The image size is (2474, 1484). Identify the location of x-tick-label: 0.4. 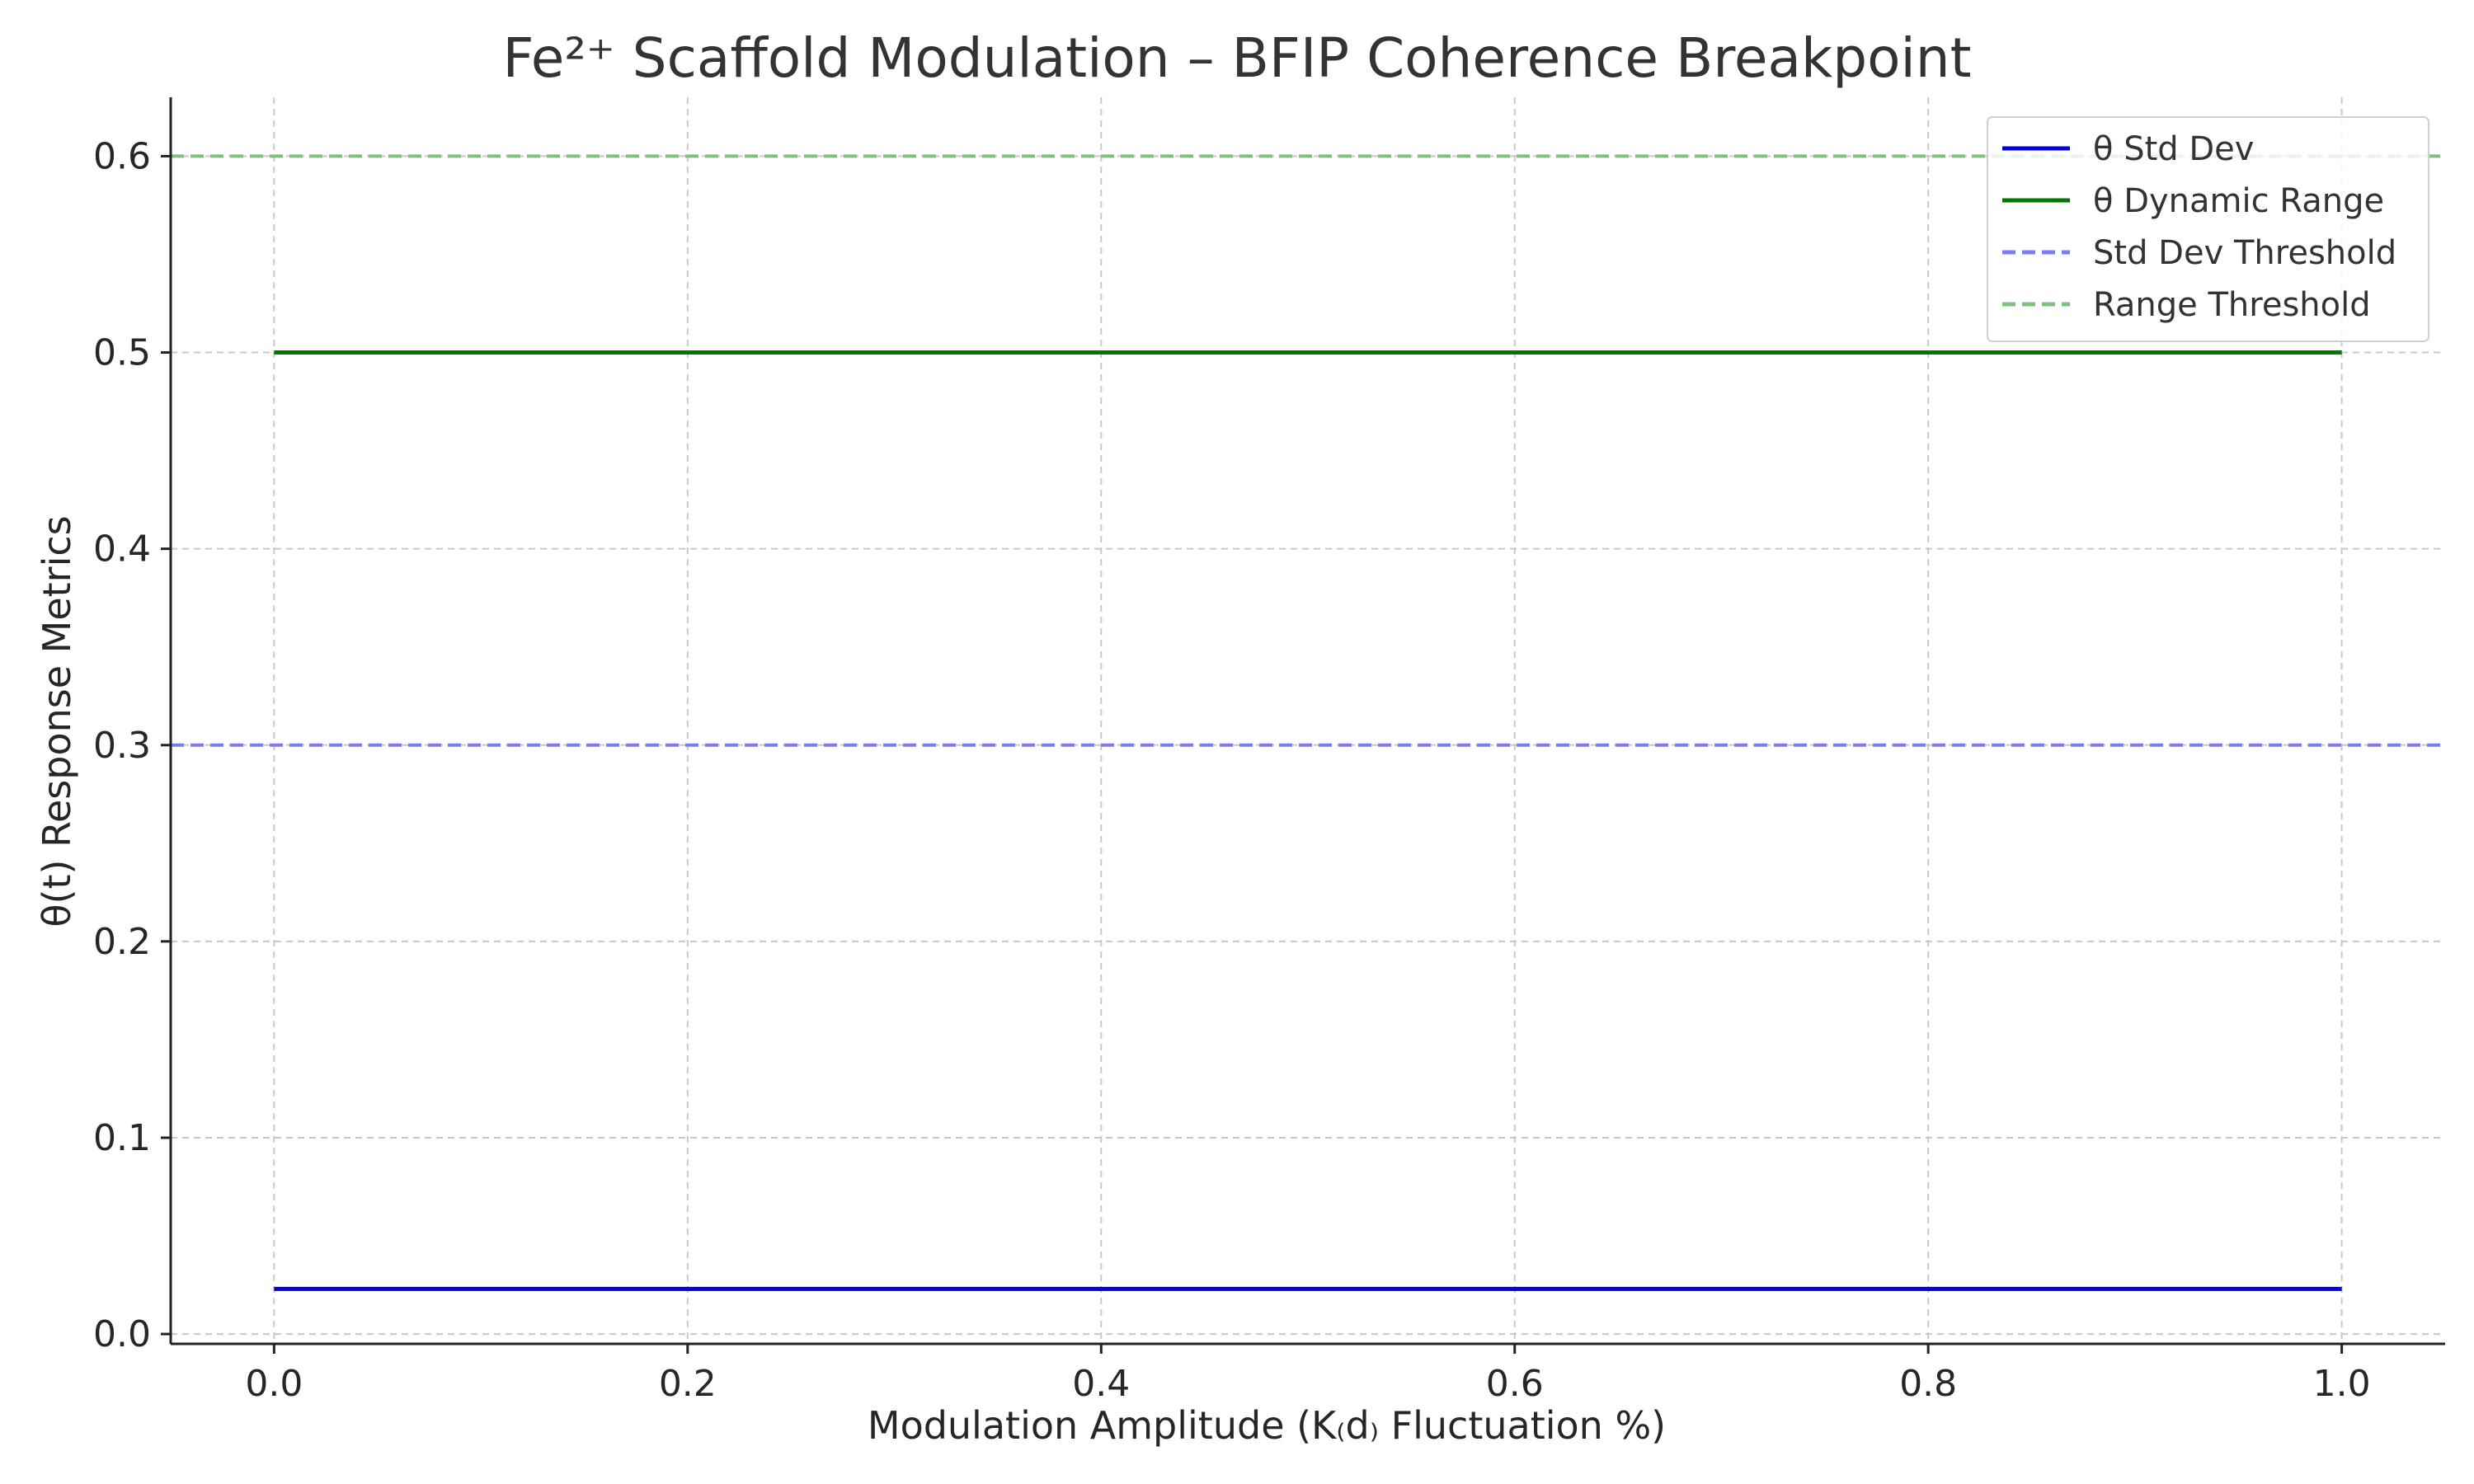
(1101, 1384).